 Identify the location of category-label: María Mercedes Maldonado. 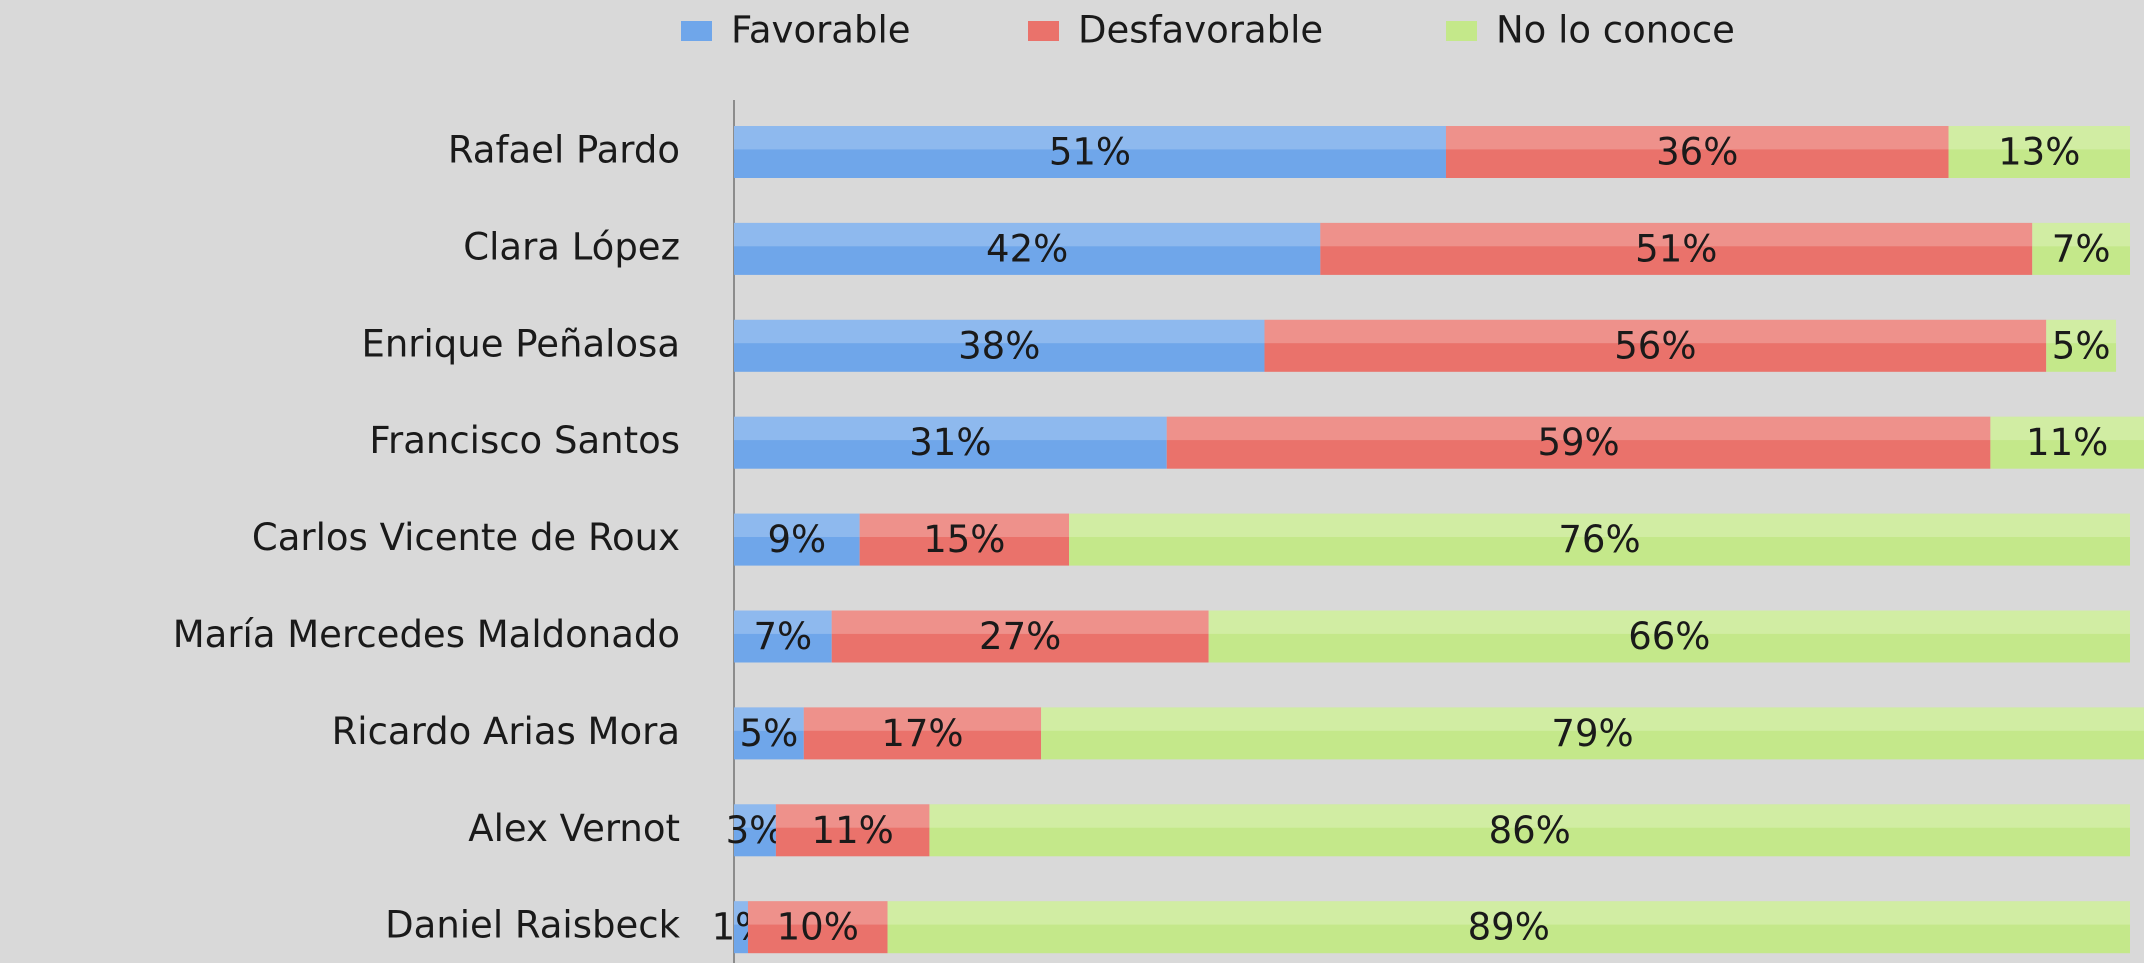
(426, 634).